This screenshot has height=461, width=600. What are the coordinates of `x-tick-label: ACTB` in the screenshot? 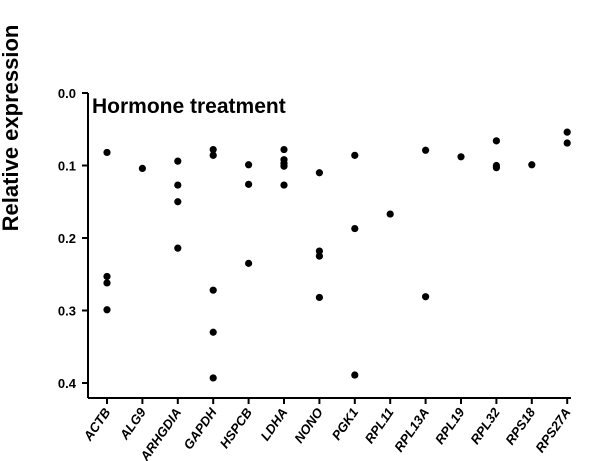 It's located at (97, 424).